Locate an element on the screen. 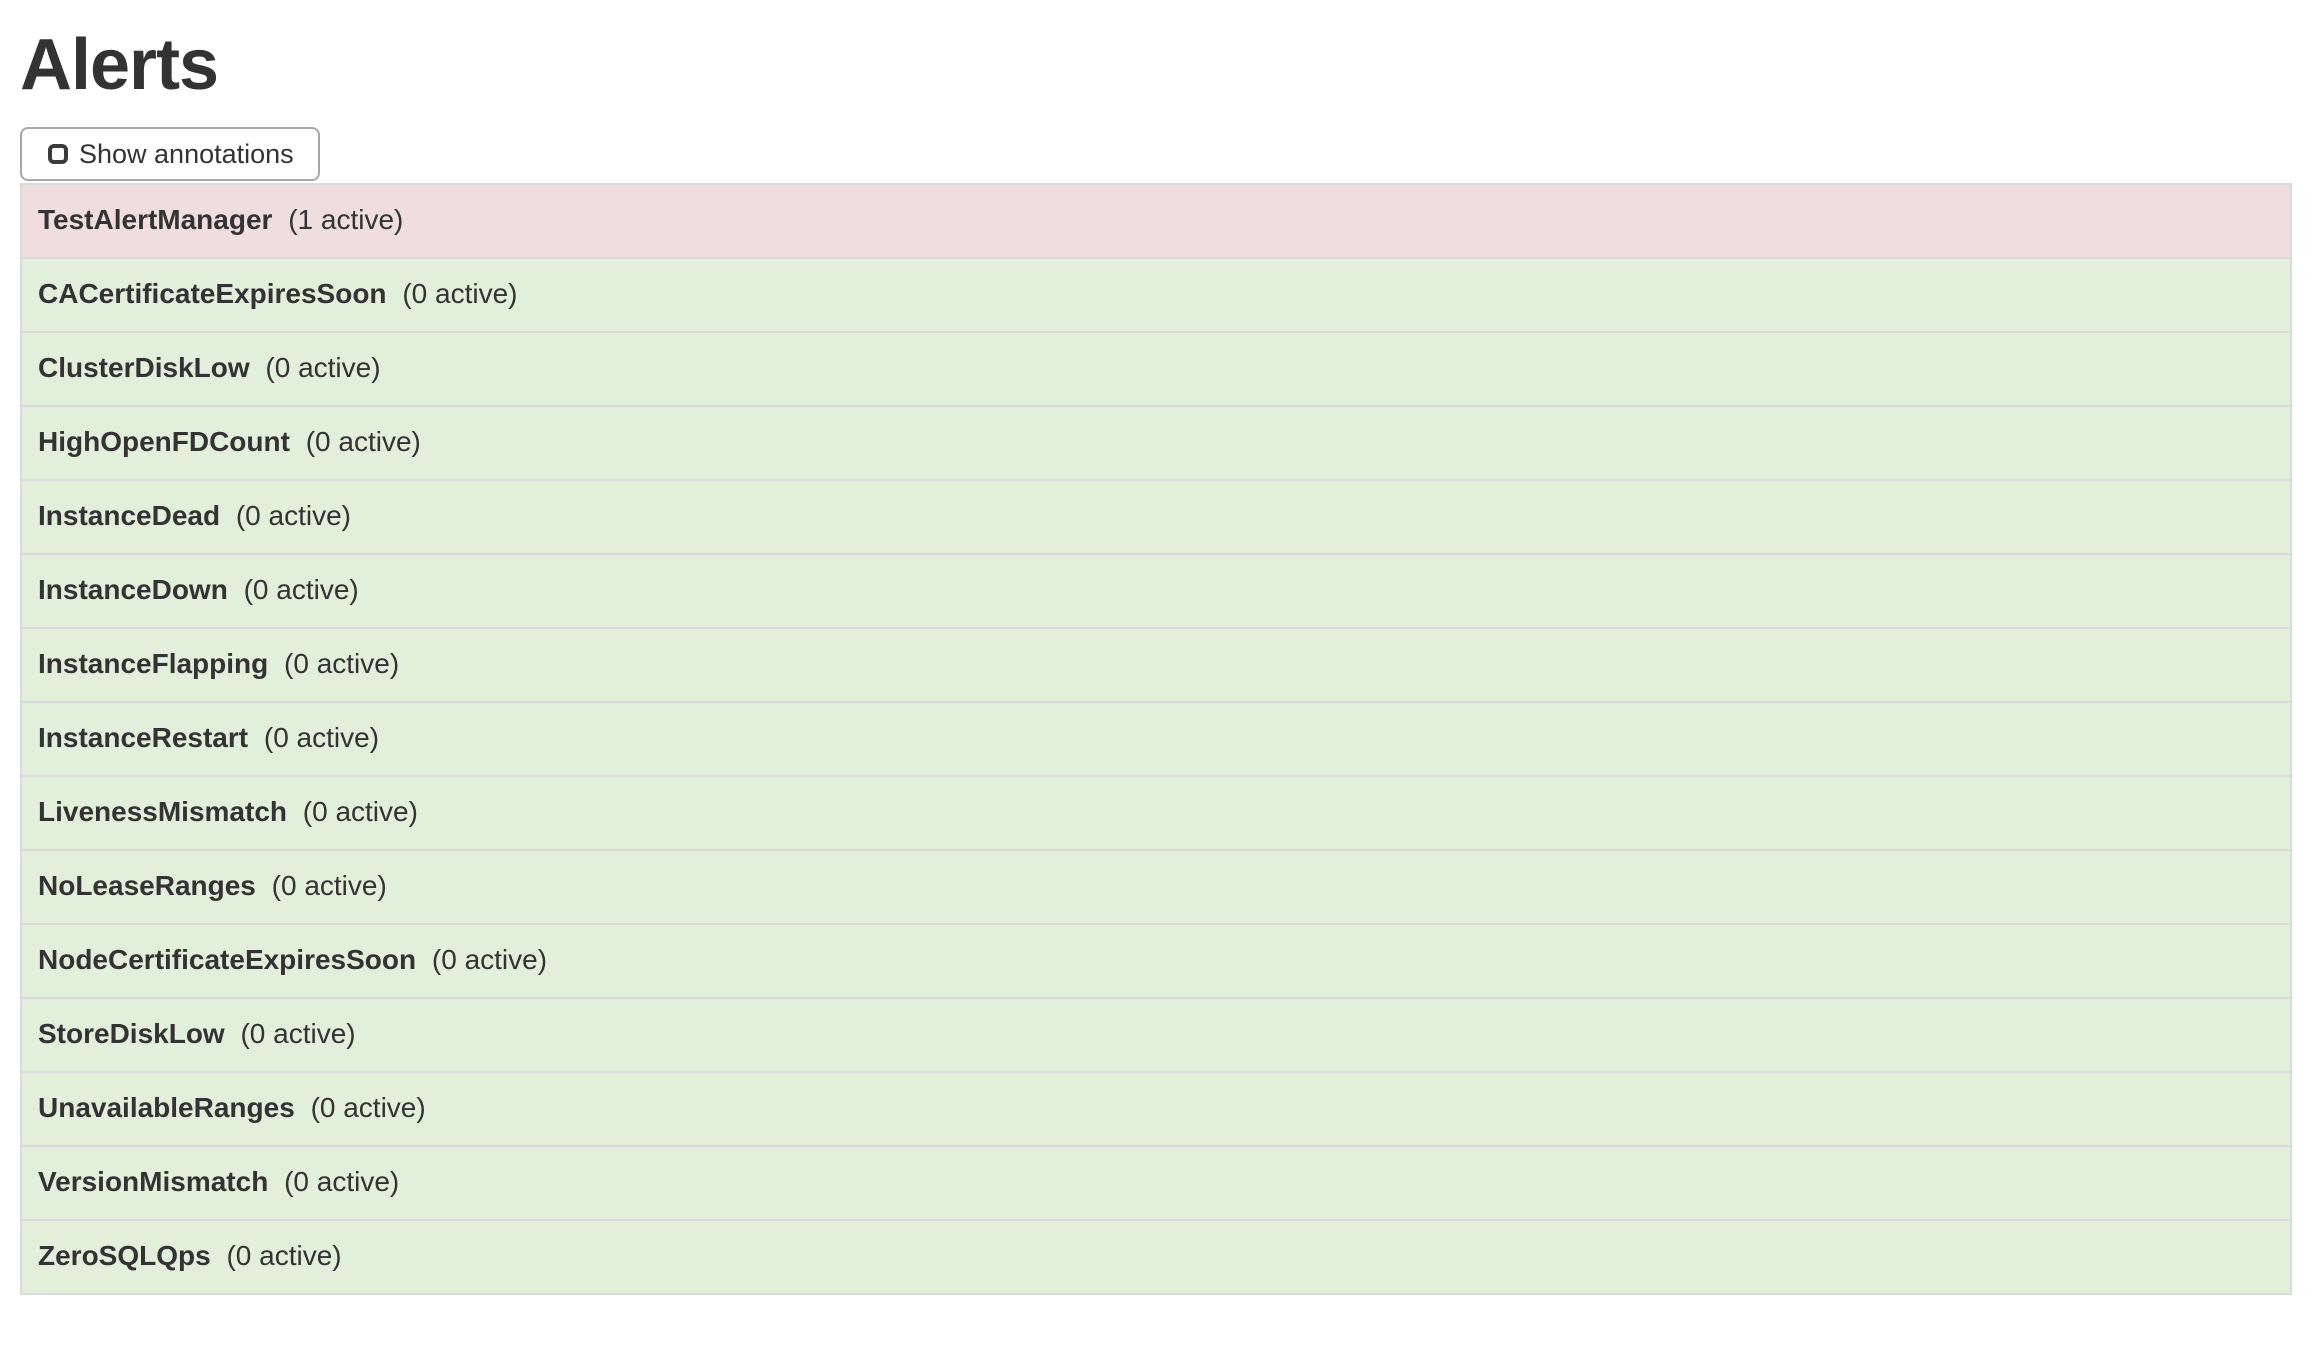 This screenshot has width=2312, height=1358. alert-rule-row: InstanceDown (0 active) is located at coordinates (1156, 591).